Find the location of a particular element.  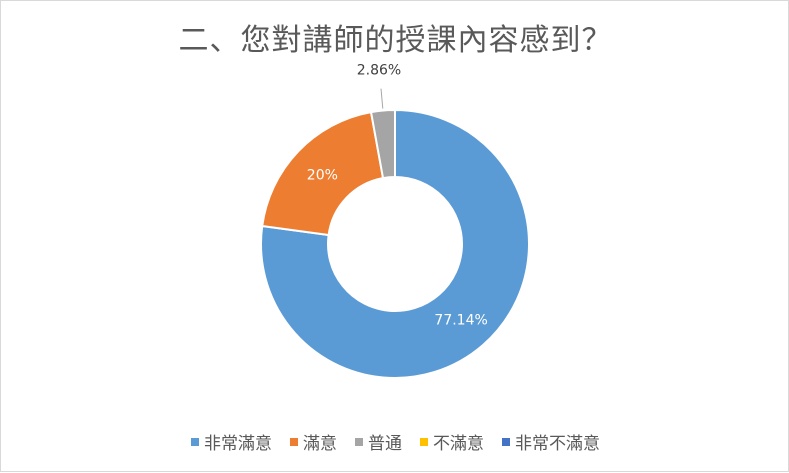

legend-label: 非常滿意 is located at coordinates (238, 444).